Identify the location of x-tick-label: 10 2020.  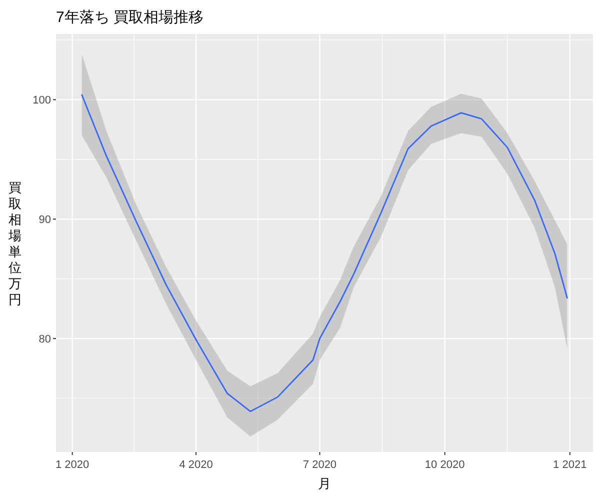
(444, 465).